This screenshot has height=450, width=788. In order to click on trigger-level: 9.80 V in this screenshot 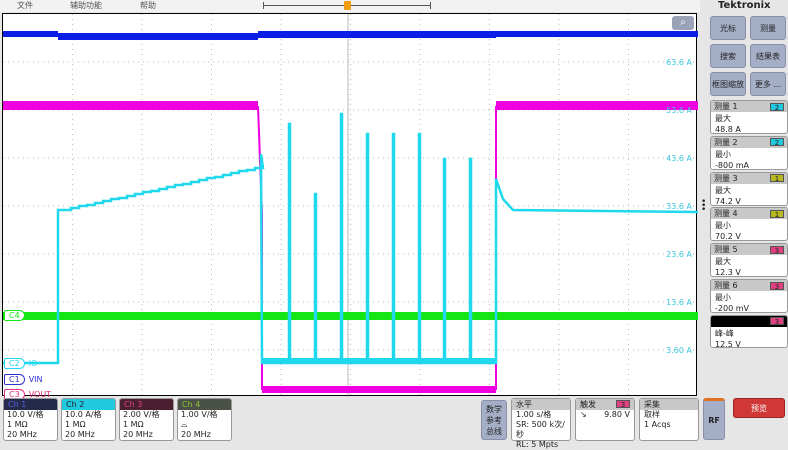, I will do `click(617, 414)`.